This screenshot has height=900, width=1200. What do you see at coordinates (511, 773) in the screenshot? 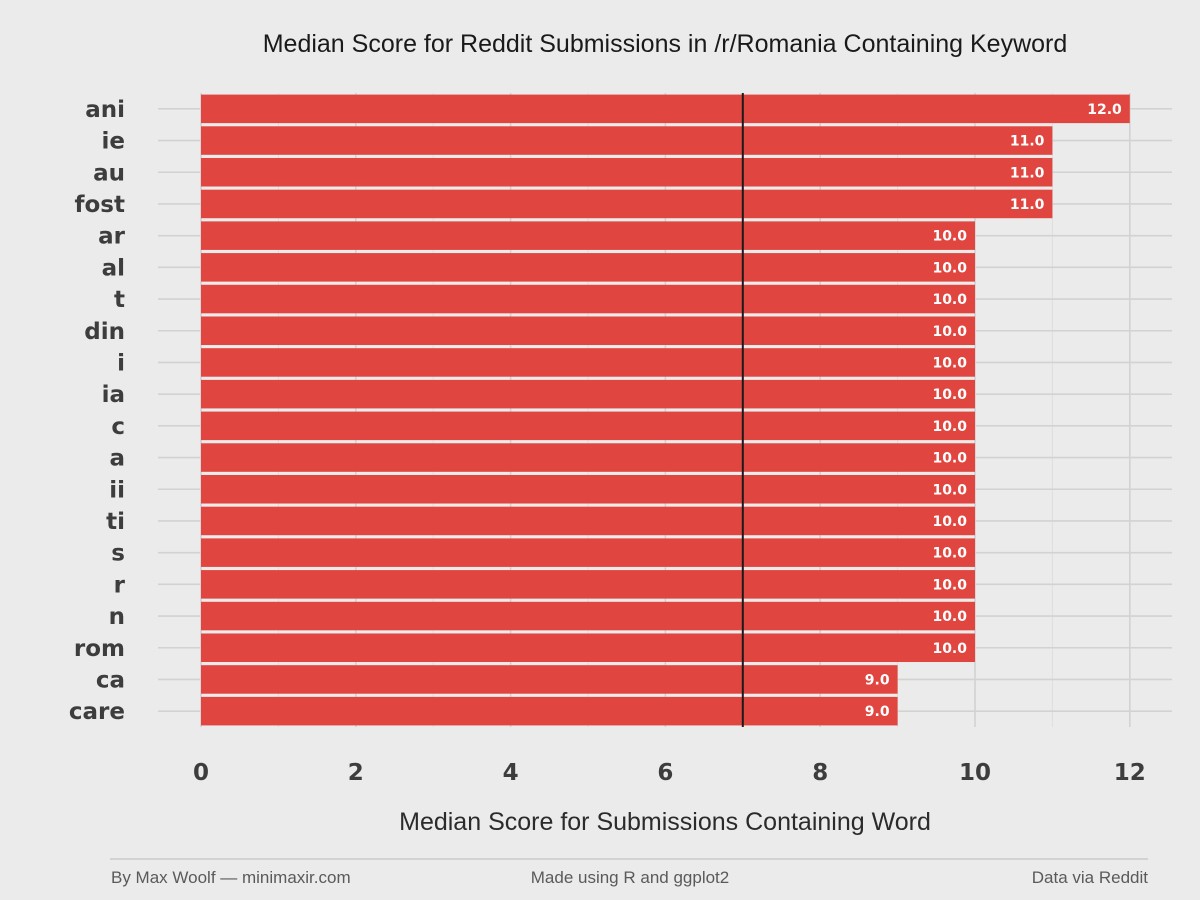
I see `x-tick-label-4: 4` at bounding box center [511, 773].